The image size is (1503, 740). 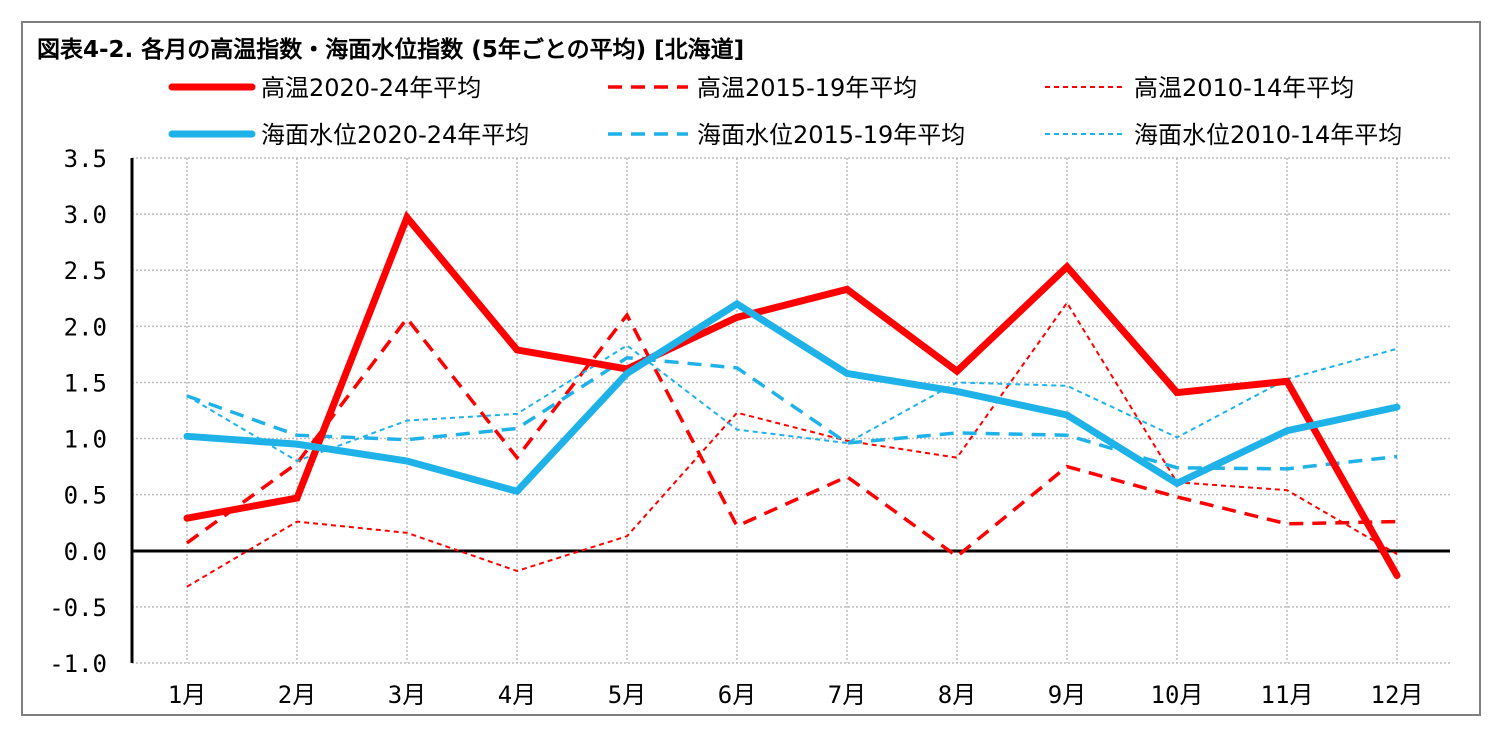 I want to click on legend-label: 海面水位2020-24年平均, so click(x=395, y=135).